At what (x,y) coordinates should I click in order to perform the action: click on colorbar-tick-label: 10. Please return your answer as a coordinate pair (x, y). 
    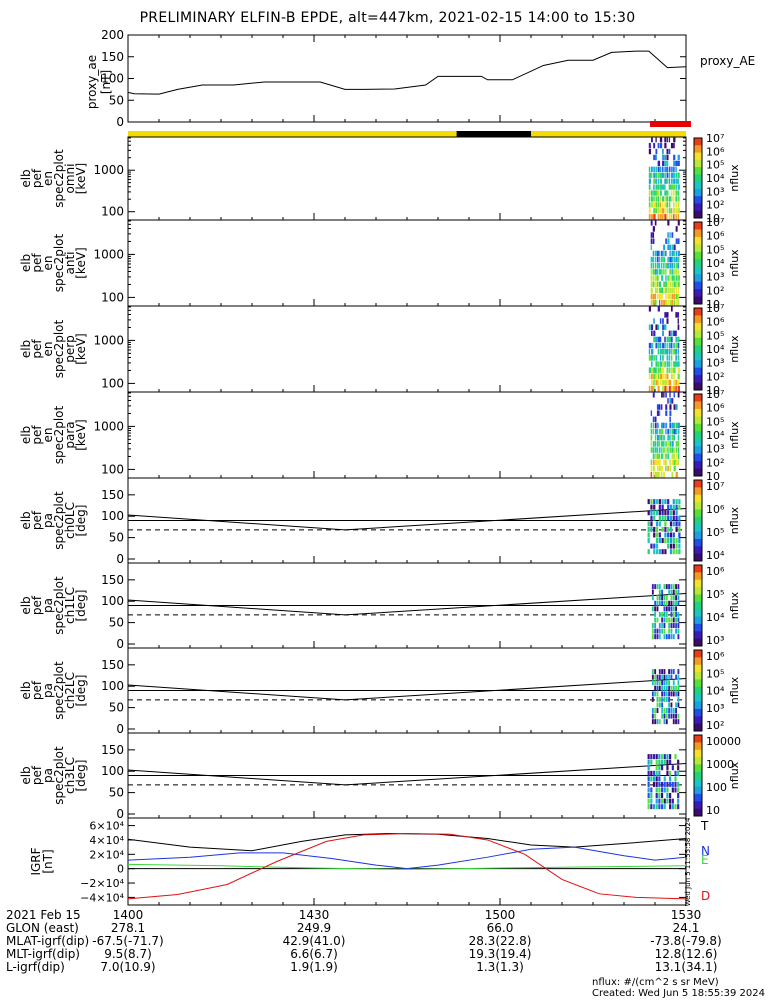
    Looking at the image, I should click on (713, 810).